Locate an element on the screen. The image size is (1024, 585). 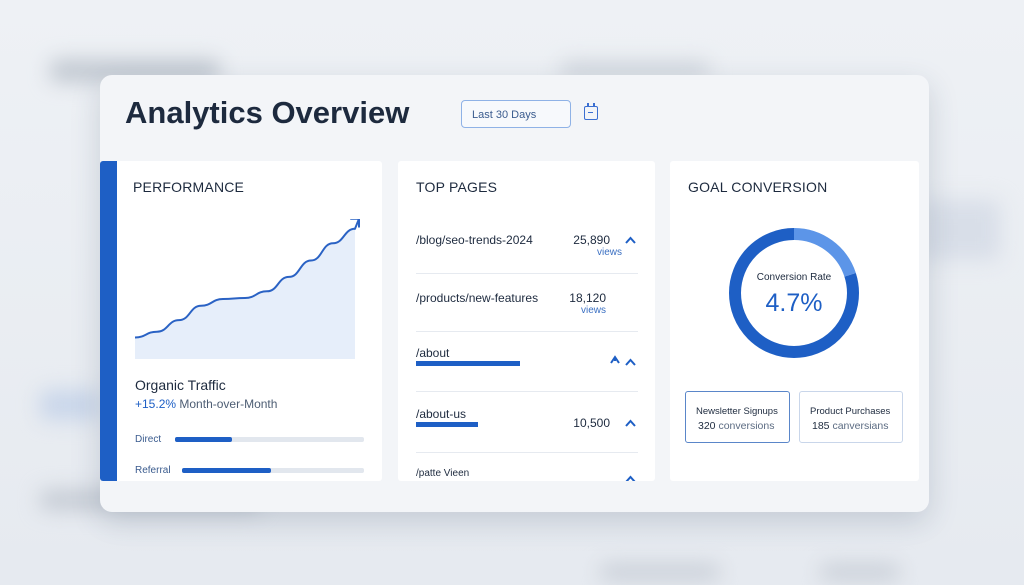
page-row: /blog/seo-trends-2024 25,890 views is located at coordinates (527, 253).